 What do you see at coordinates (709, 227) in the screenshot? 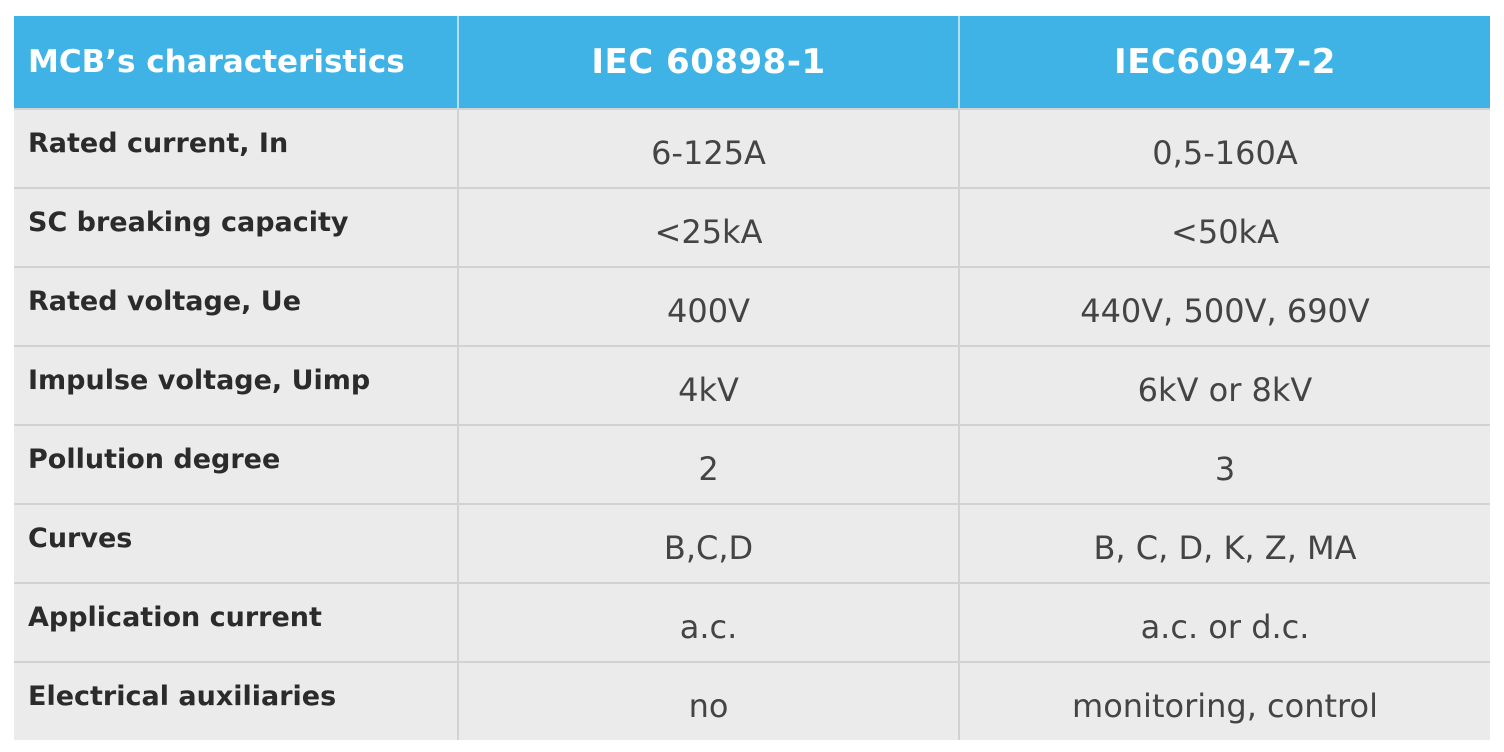
I see `cell-iec-60898-1: <25kA` at bounding box center [709, 227].